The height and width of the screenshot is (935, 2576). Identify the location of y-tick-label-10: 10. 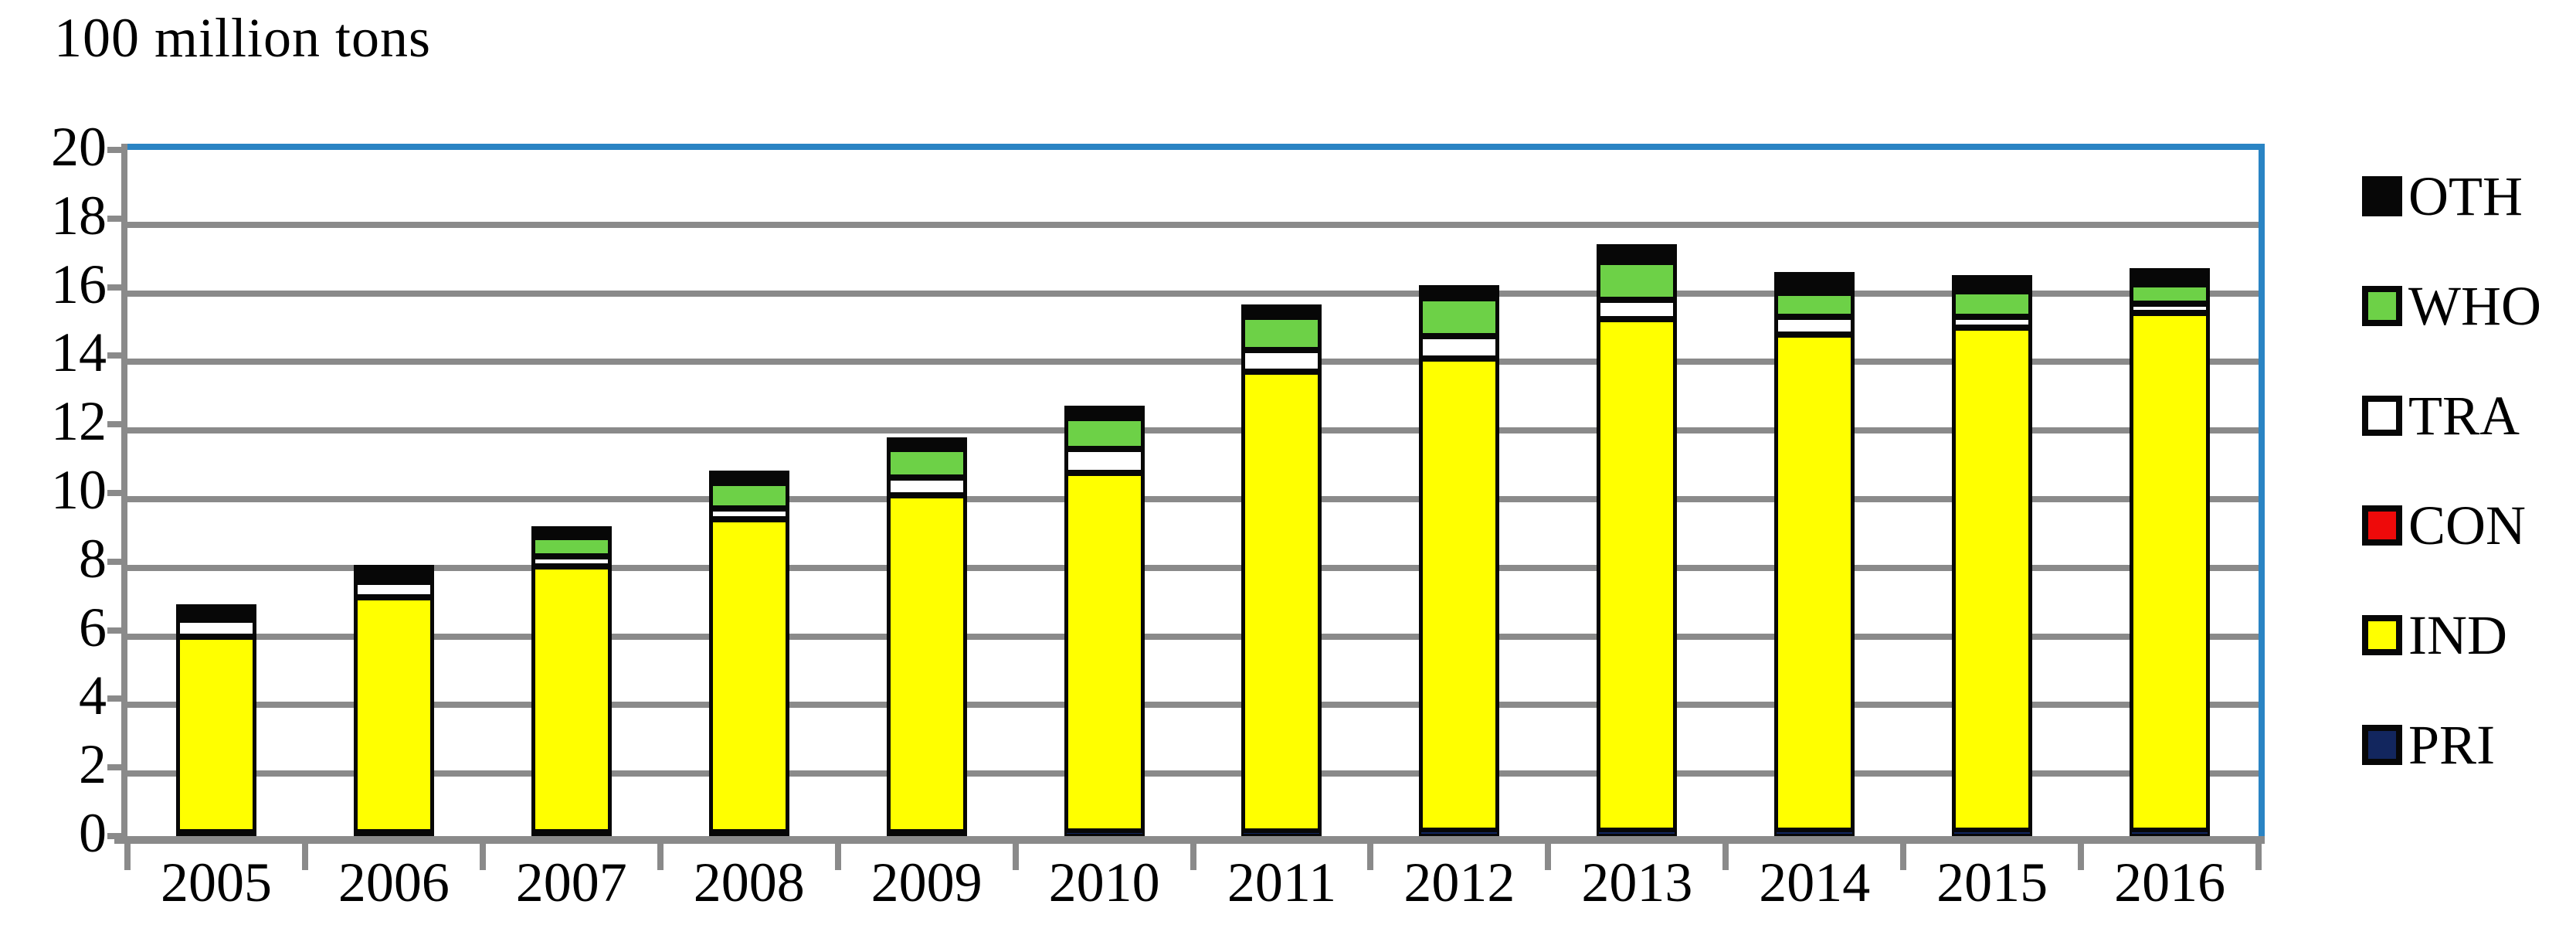
(79, 490).